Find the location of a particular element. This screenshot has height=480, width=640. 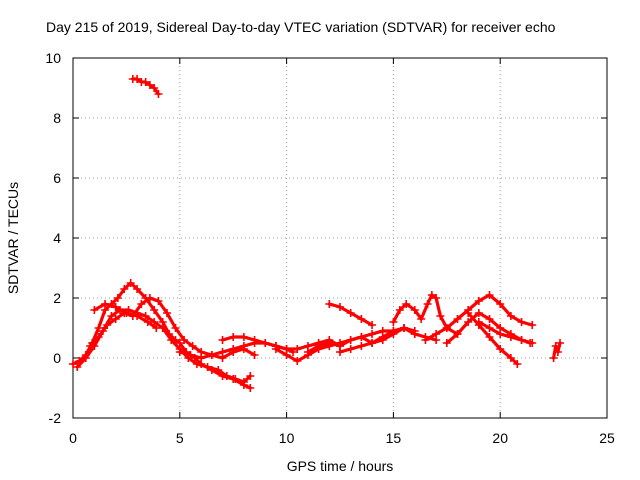

y-axis-title: SDTVAR / TECUs is located at coordinates (13, 238).